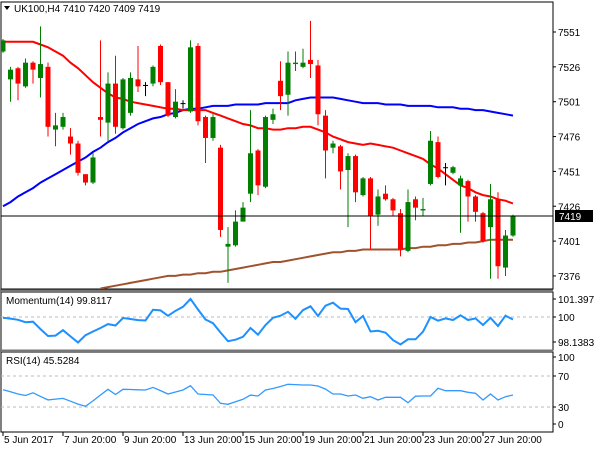 This screenshot has width=600, height=455. I want to click on momentum-title: Momentum(14) 99.8117, so click(59, 301).